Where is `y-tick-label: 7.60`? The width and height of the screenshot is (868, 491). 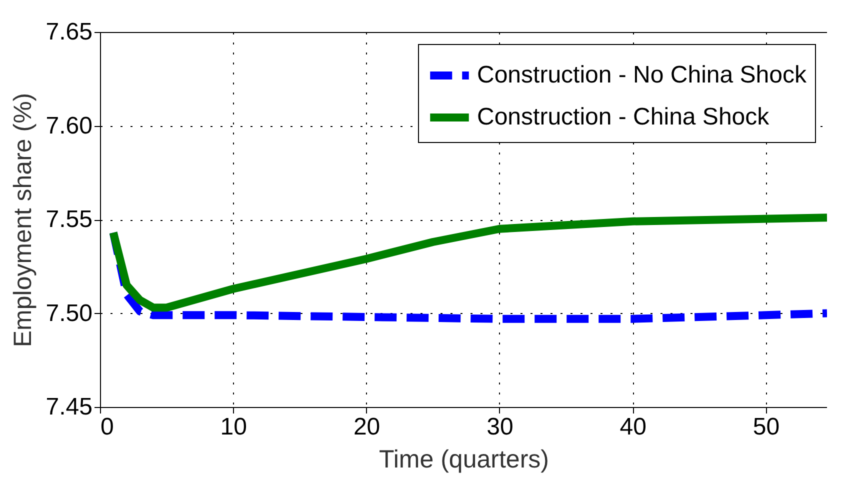
y-tick-label: 7.60 is located at coordinates (69, 126).